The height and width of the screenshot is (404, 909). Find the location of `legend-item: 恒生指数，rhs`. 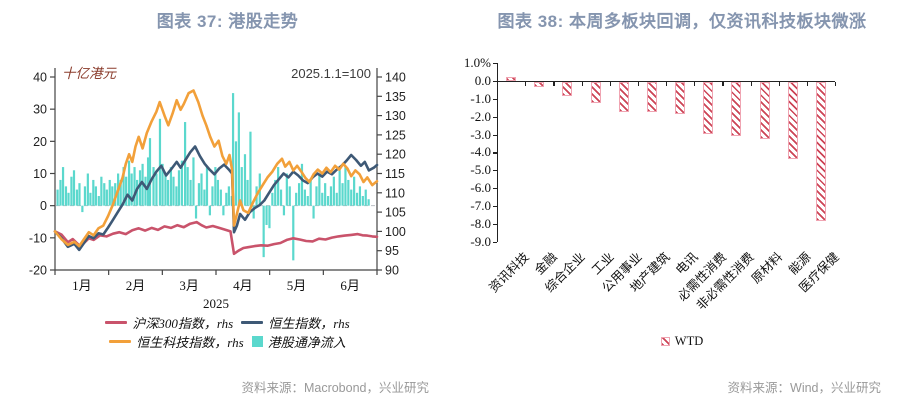

legend-item: 恒生指数，rhs is located at coordinates (295, 322).